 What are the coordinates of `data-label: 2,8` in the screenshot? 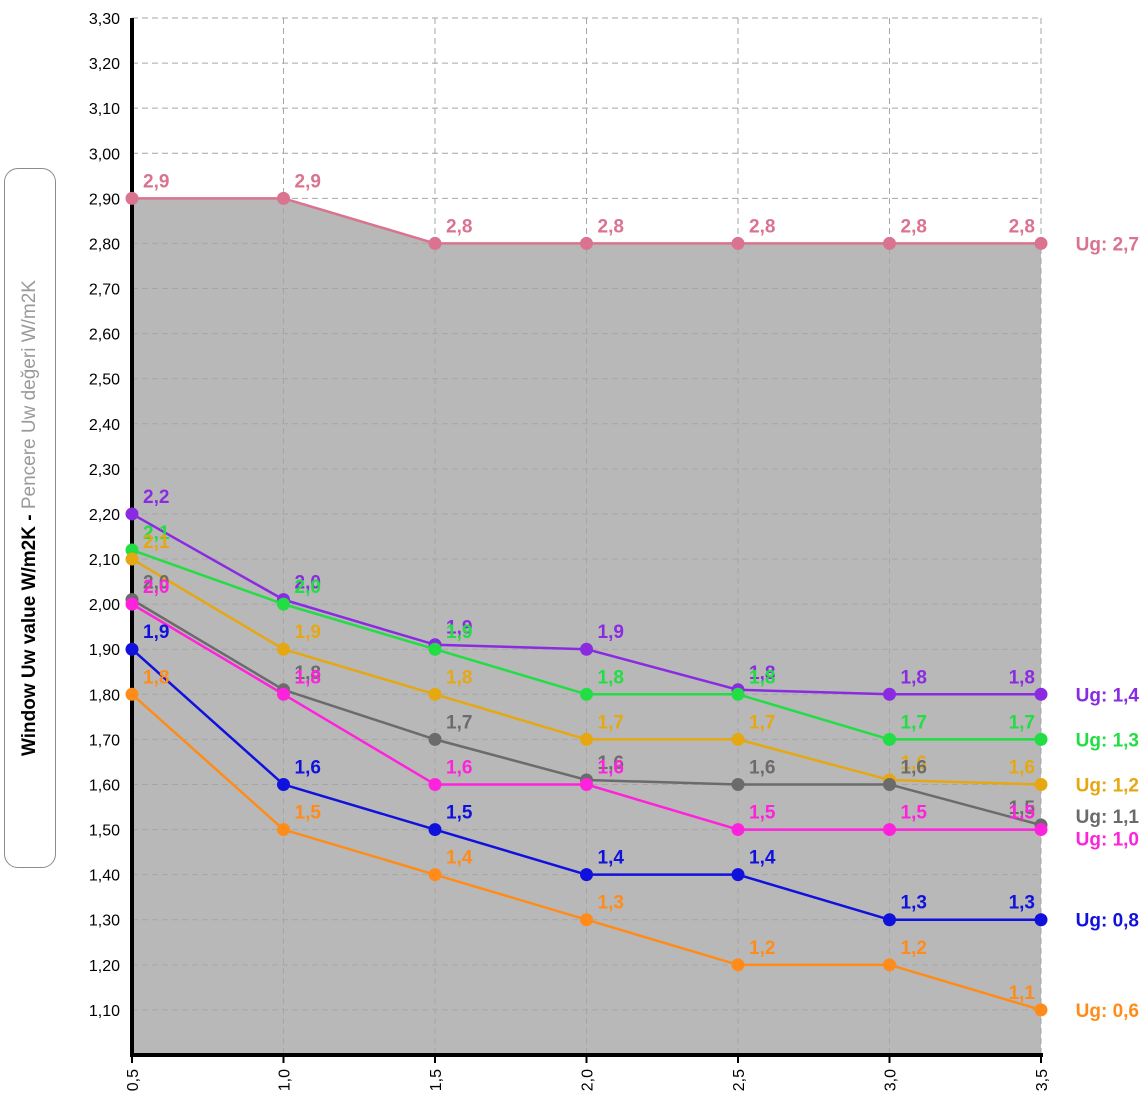 It's located at (1022, 226).